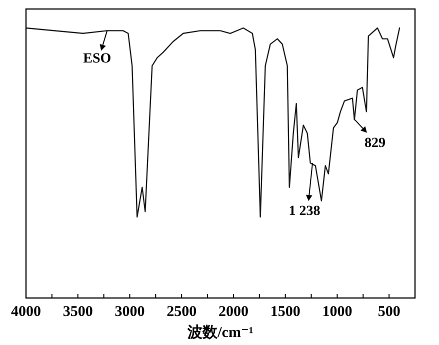 The height and width of the screenshot is (345, 439). Describe the element at coordinates (285, 312) in the screenshot. I see `x-tick-label: 1500` at that location.